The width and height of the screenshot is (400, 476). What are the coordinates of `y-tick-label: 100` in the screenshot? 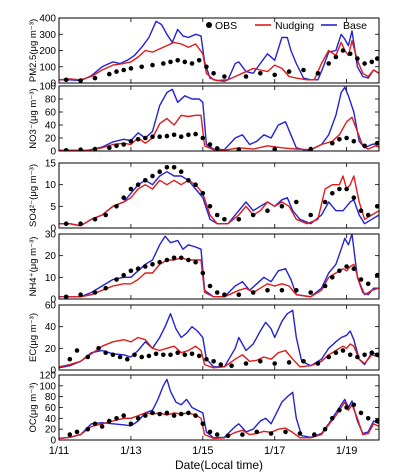 It's located at (47, 87).